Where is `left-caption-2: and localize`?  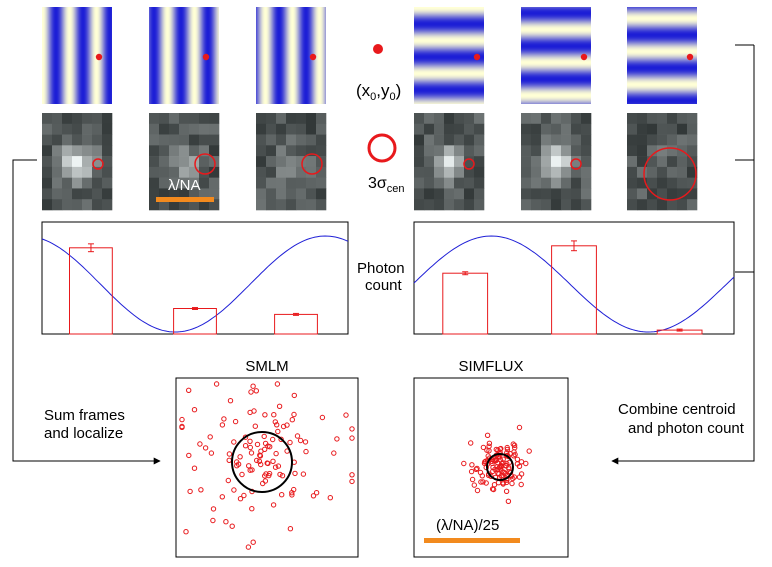
left-caption-2: and localize is located at coordinates (83, 433).